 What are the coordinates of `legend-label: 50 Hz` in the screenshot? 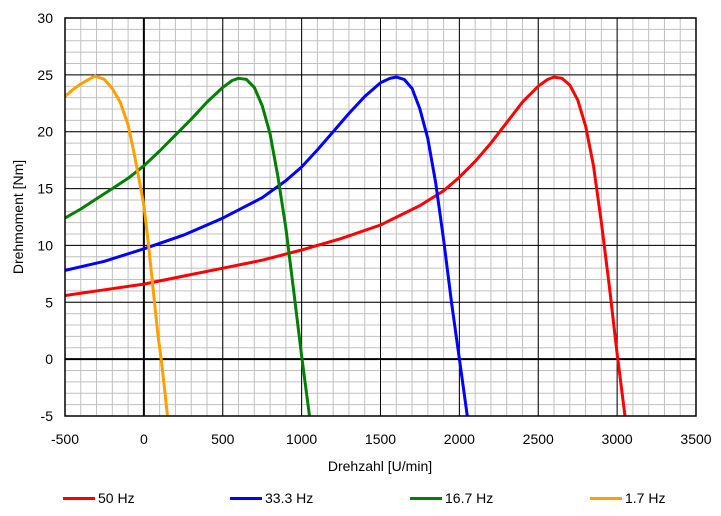 It's located at (116, 498).